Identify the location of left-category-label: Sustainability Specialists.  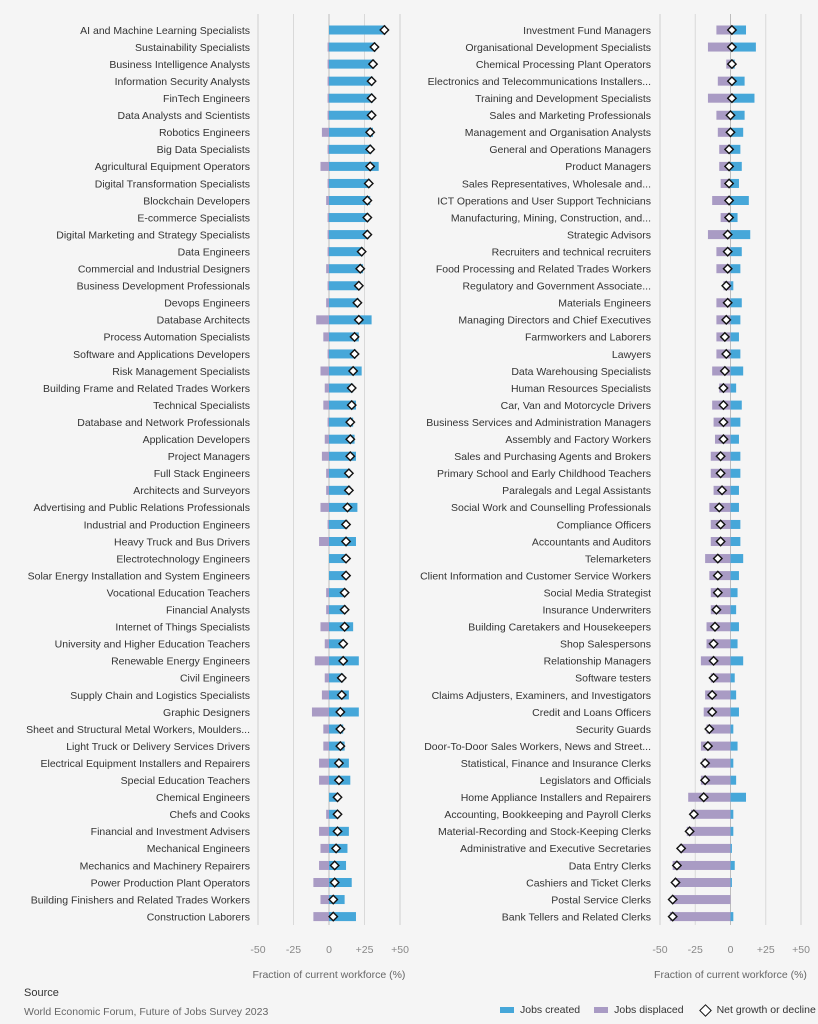
(192, 48).